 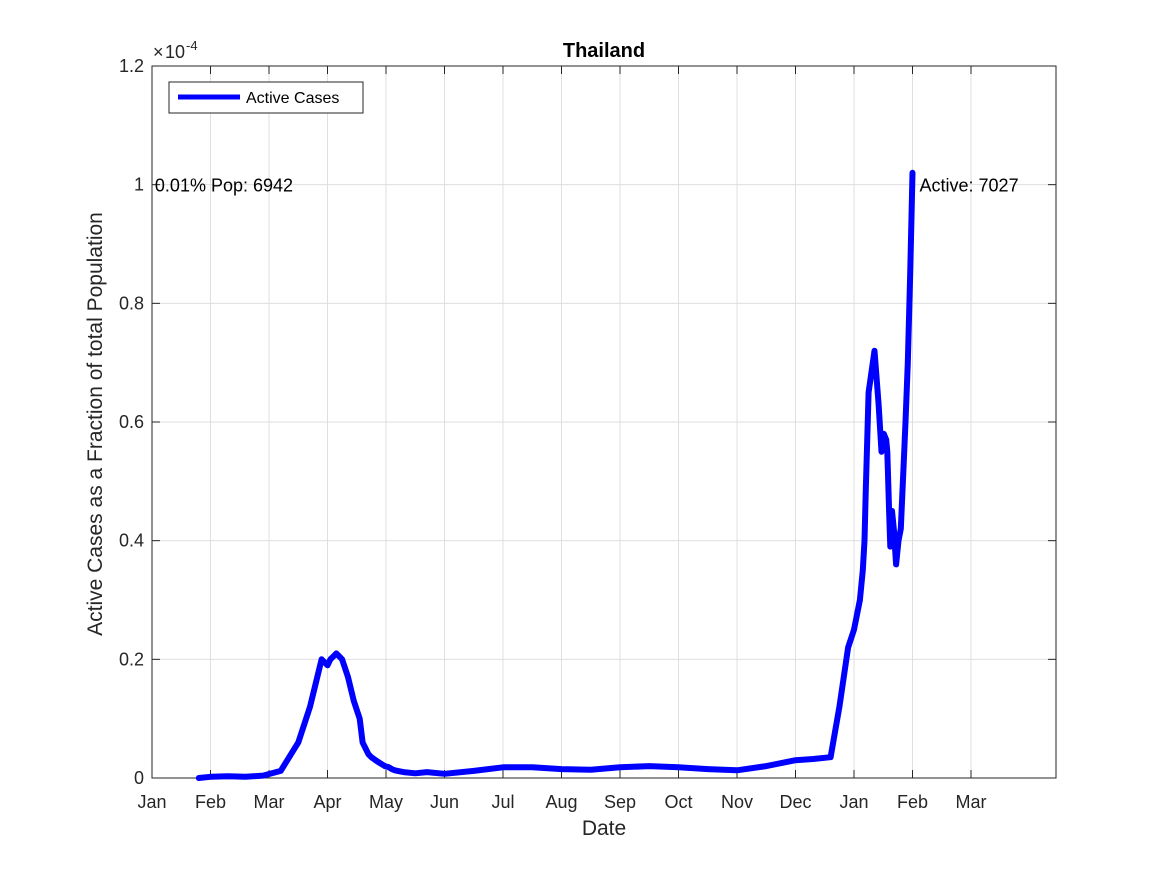 I want to click on legend: Active Cases, so click(x=266, y=97).